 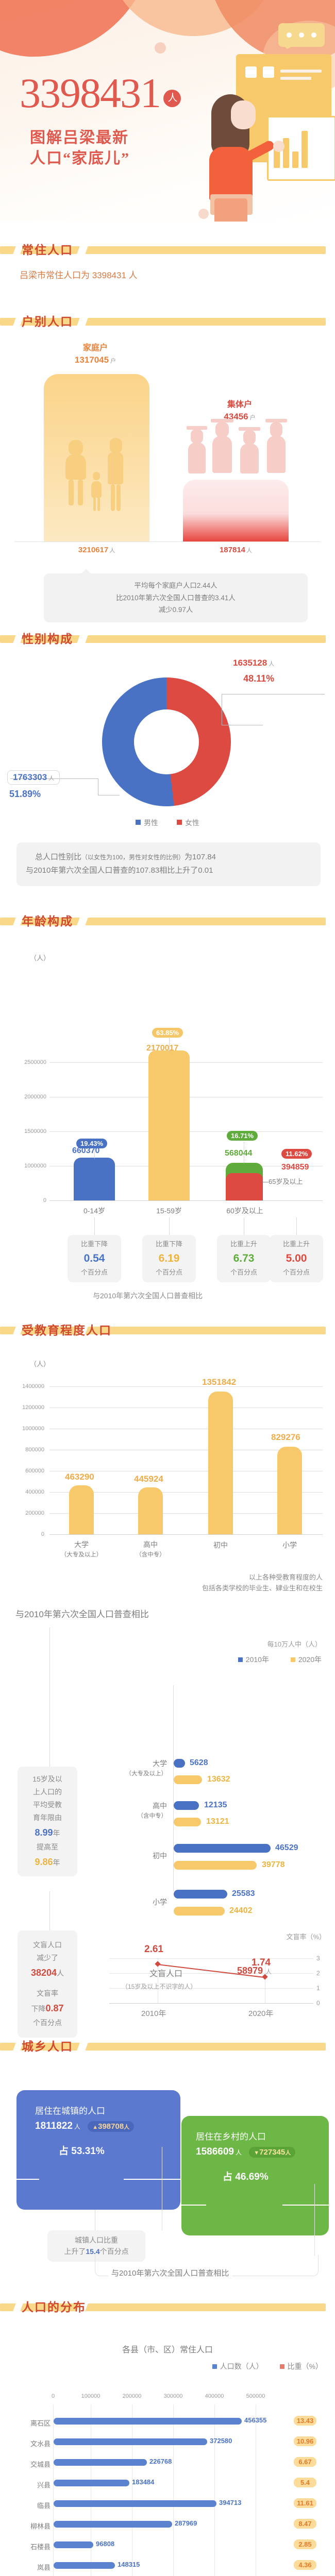 I want to click on illiteracy-total-sub: （15岁及以上不识字的人）, so click(x=159, y=1986).